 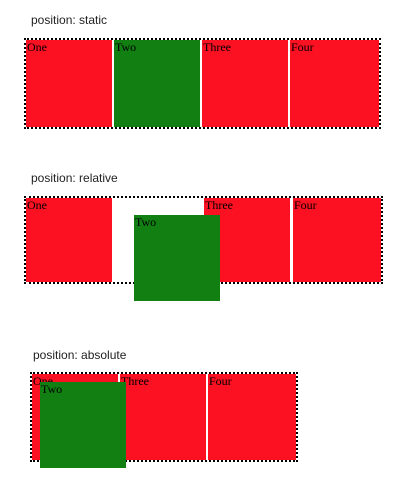 I want to click on box-two-static: Two, so click(x=157, y=83).